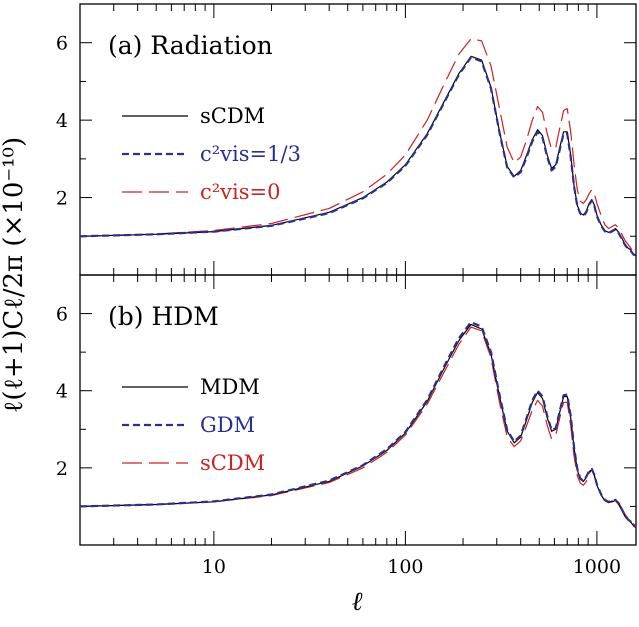 The height and width of the screenshot is (627, 639). I want to click on x-tick-label: 1000, so click(597, 567).